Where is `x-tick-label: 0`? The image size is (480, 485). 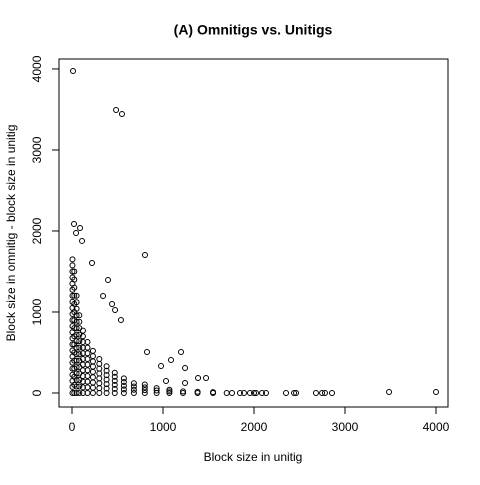 x-tick-label: 0 is located at coordinates (72, 427).